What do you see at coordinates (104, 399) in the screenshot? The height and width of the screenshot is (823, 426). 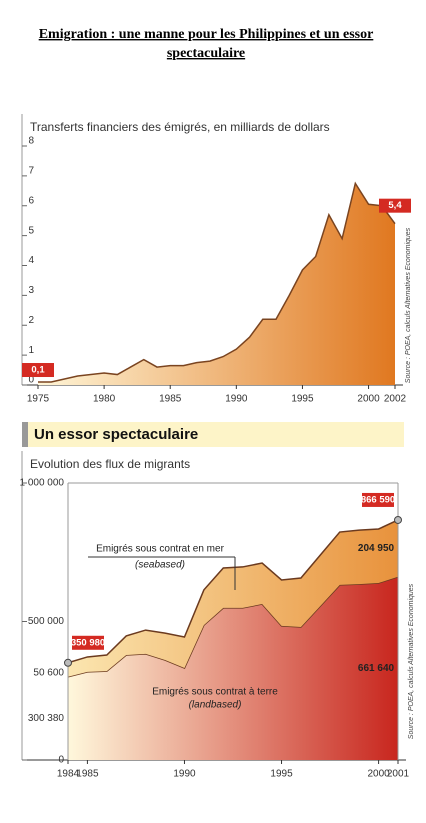 I see `x-tick-label: 1980` at bounding box center [104, 399].